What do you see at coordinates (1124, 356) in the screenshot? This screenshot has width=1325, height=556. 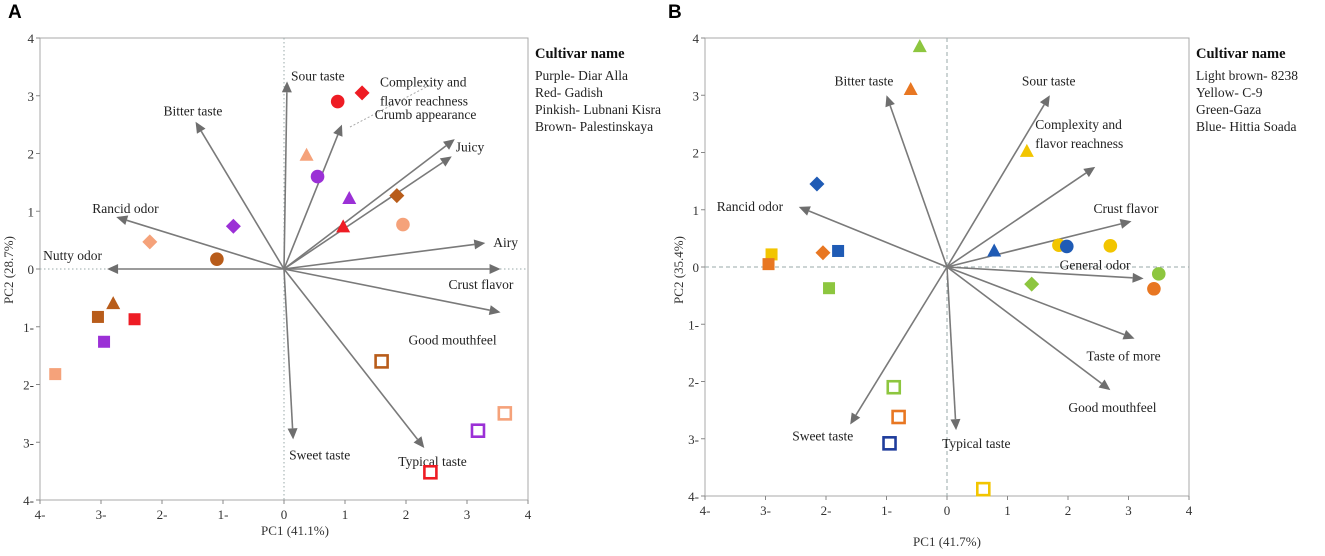 I see `loading-vector-label: Taste of more` at bounding box center [1124, 356].